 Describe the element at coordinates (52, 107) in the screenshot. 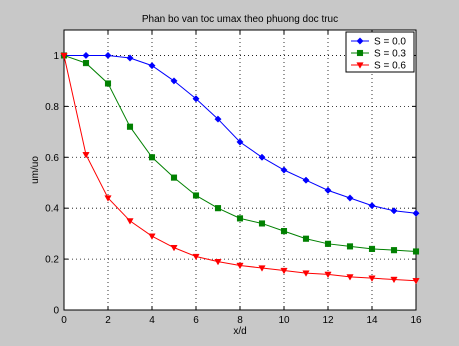

I see `y-tick-label: 0.8` at that location.